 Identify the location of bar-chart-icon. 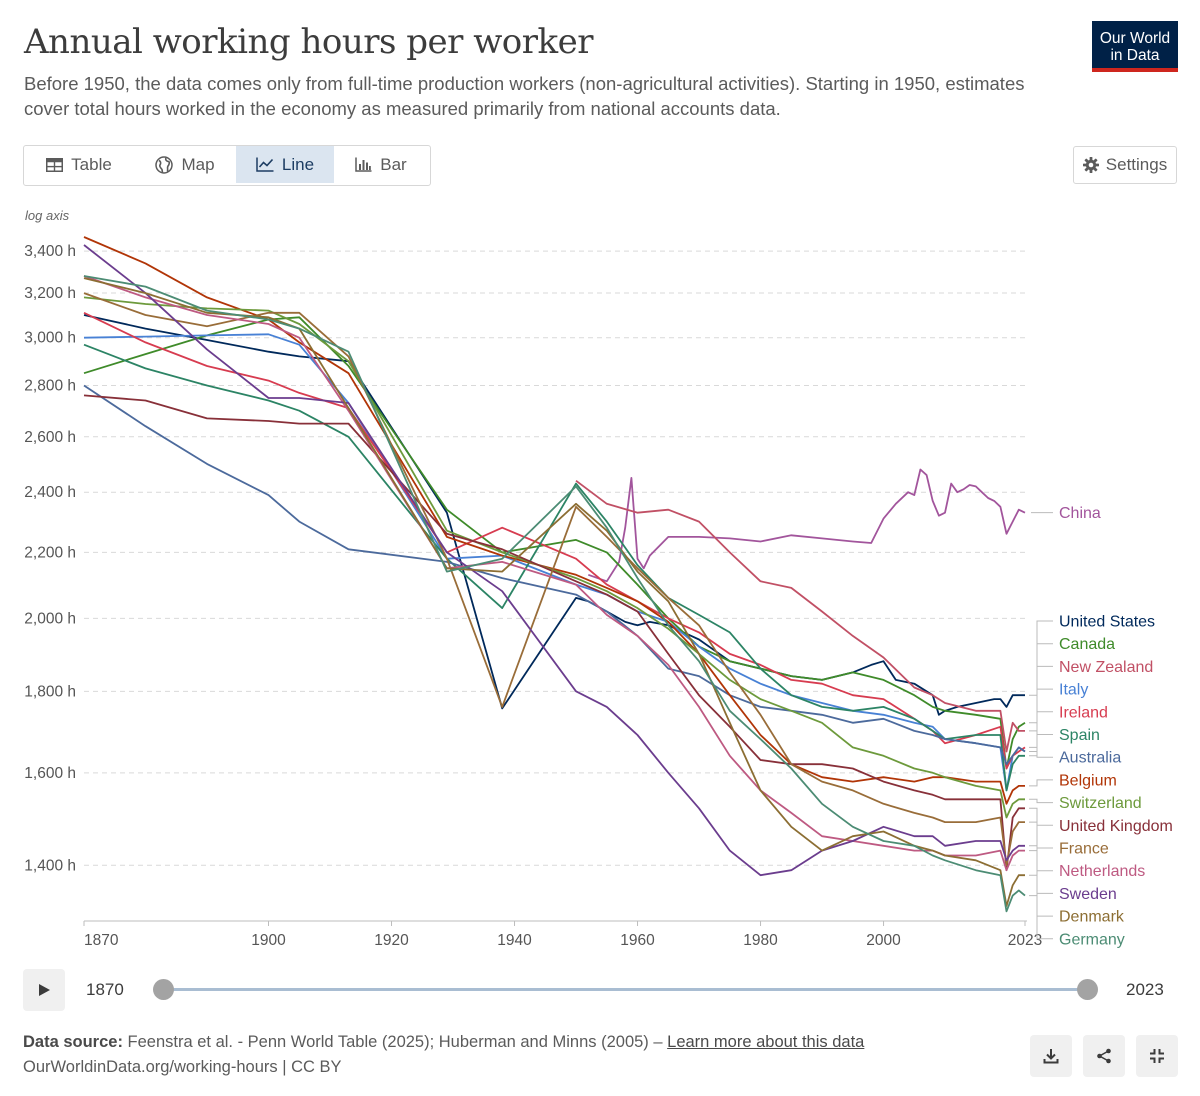
(363, 164).